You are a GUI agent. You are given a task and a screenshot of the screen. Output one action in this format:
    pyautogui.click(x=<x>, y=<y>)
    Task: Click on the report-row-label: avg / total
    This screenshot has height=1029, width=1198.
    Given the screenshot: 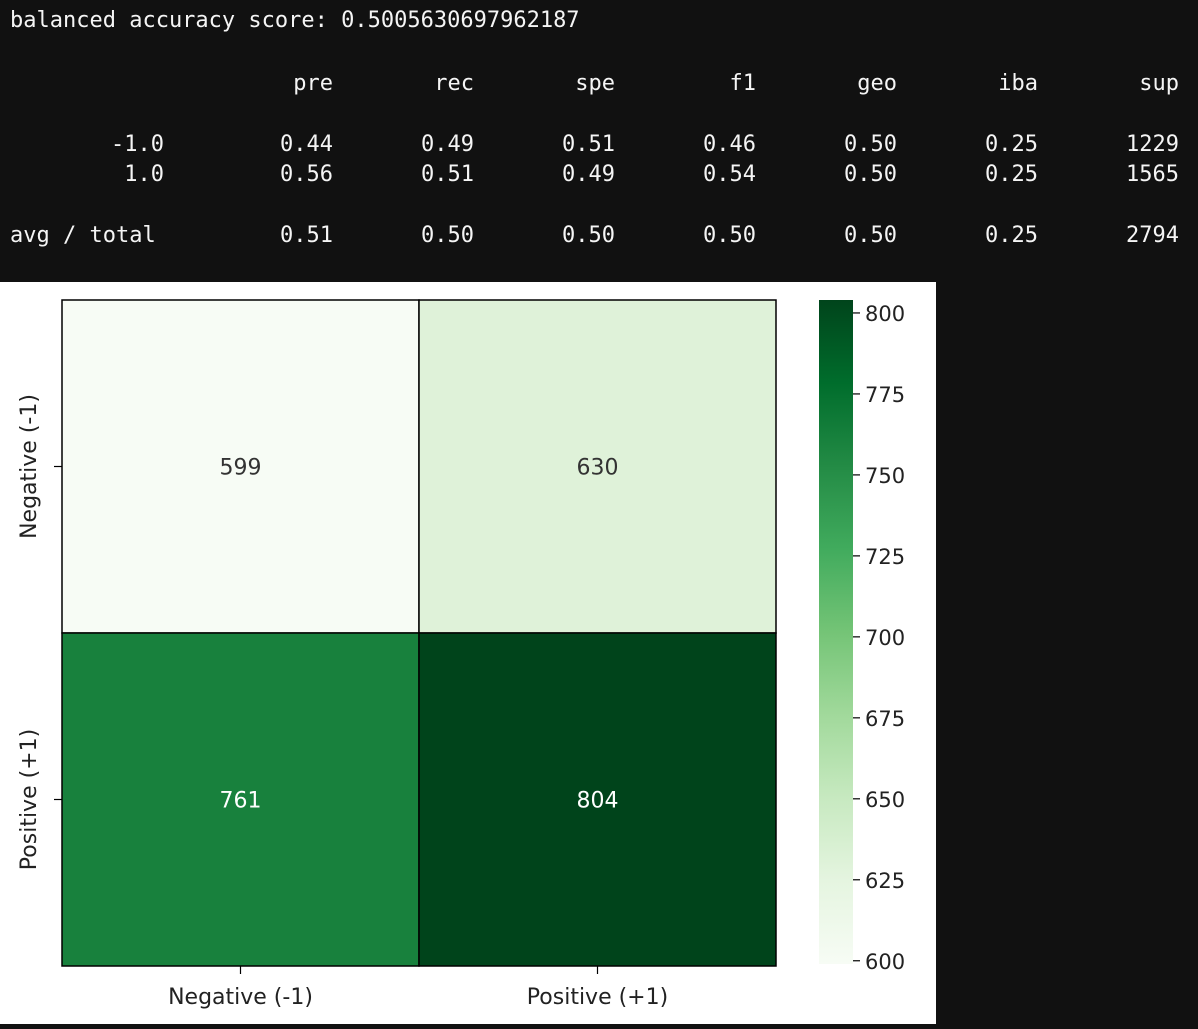 What is the action you would take?
    pyautogui.click(x=83, y=235)
    